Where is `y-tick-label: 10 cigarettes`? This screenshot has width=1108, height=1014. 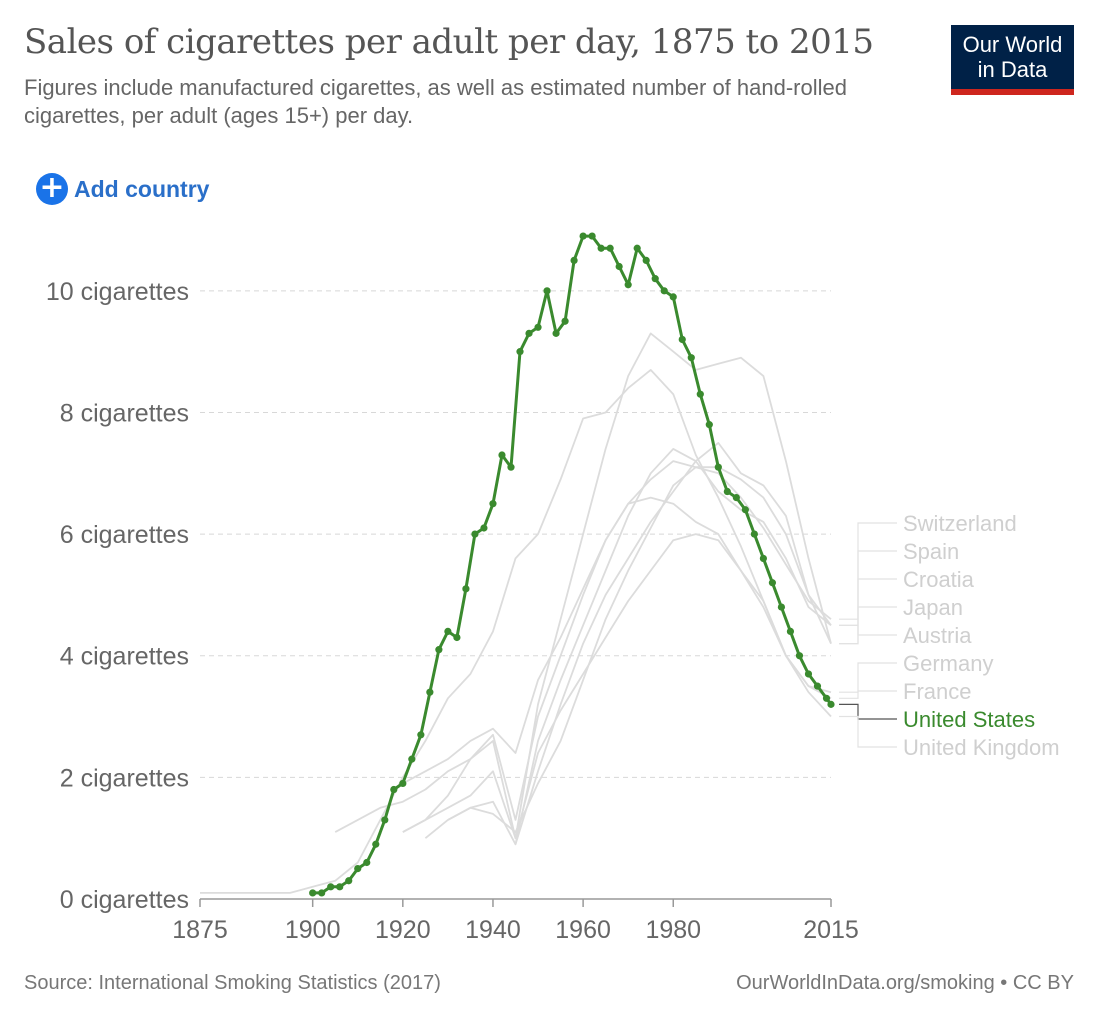 y-tick-label: 10 cigarettes is located at coordinates (117, 292).